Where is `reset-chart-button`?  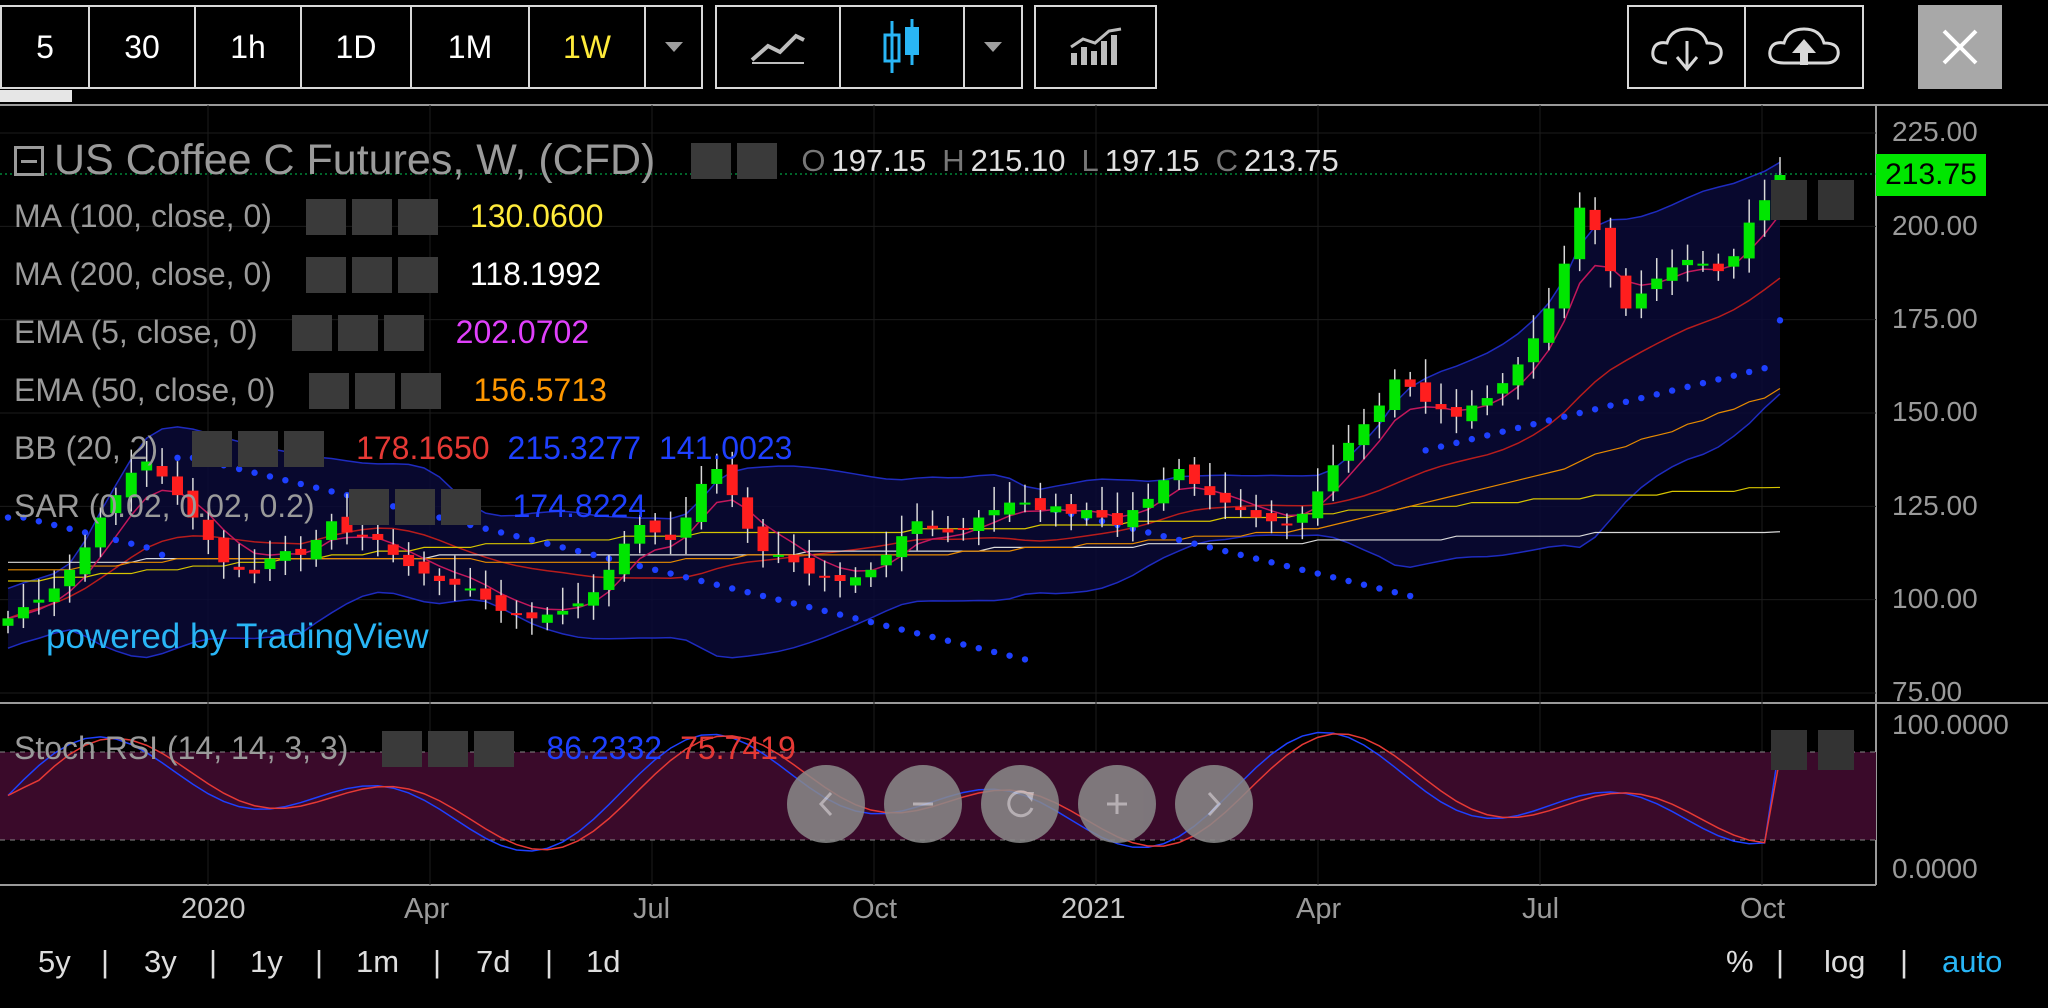 reset-chart-button is located at coordinates (1020, 804).